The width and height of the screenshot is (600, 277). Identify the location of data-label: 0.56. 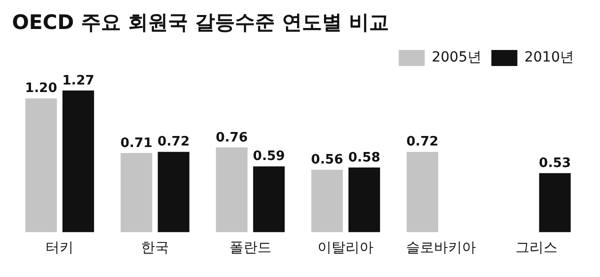
(327, 160).